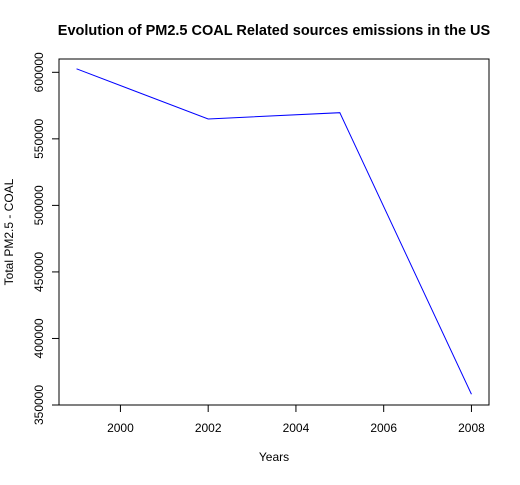  Describe the element at coordinates (39, 72) in the screenshot. I see `y-tick-label: 600000` at that location.